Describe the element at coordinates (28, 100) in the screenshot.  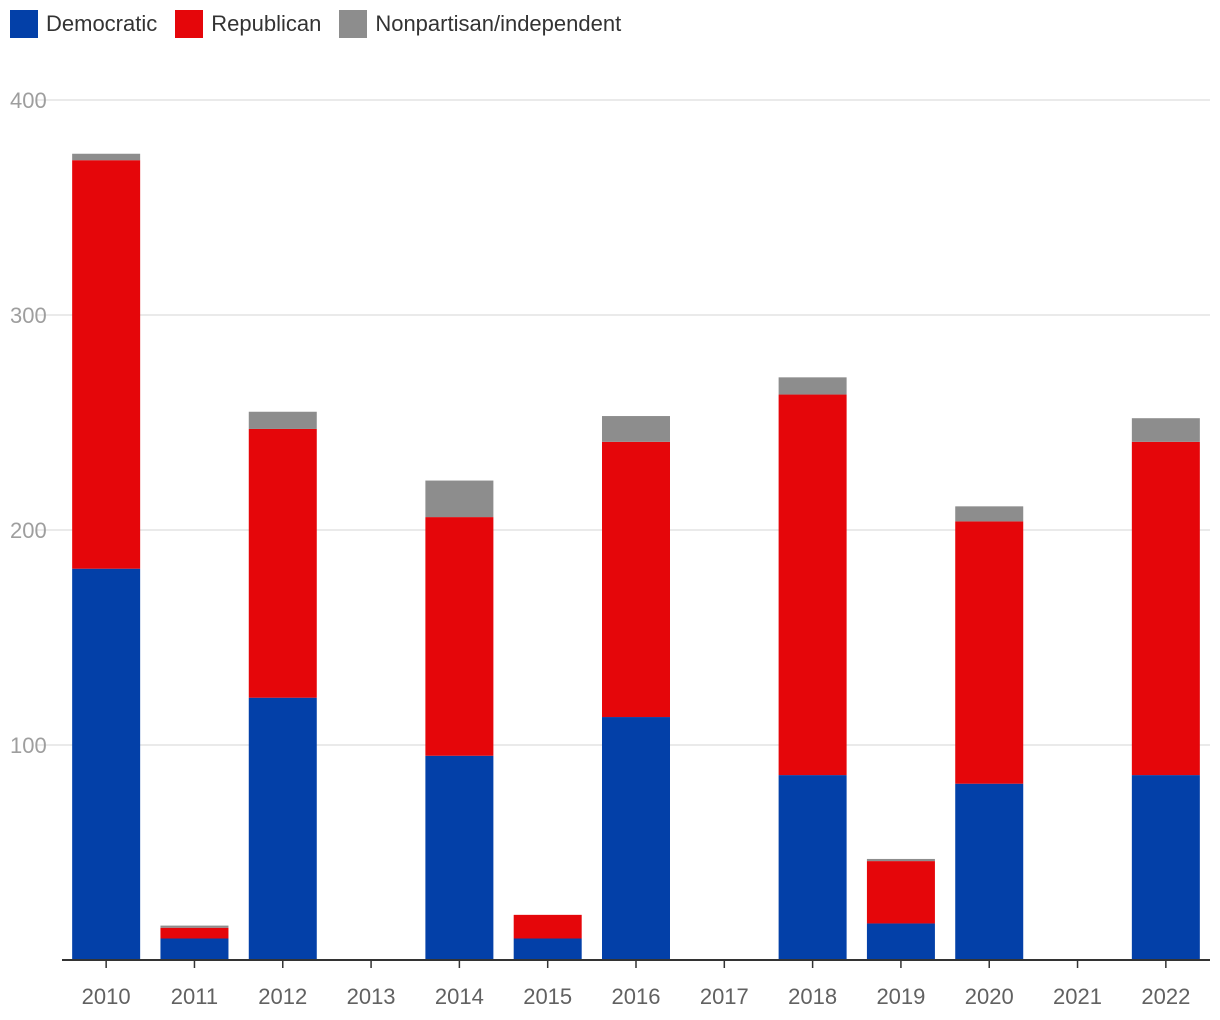
I see `y-tick-label-400: 400` at that location.